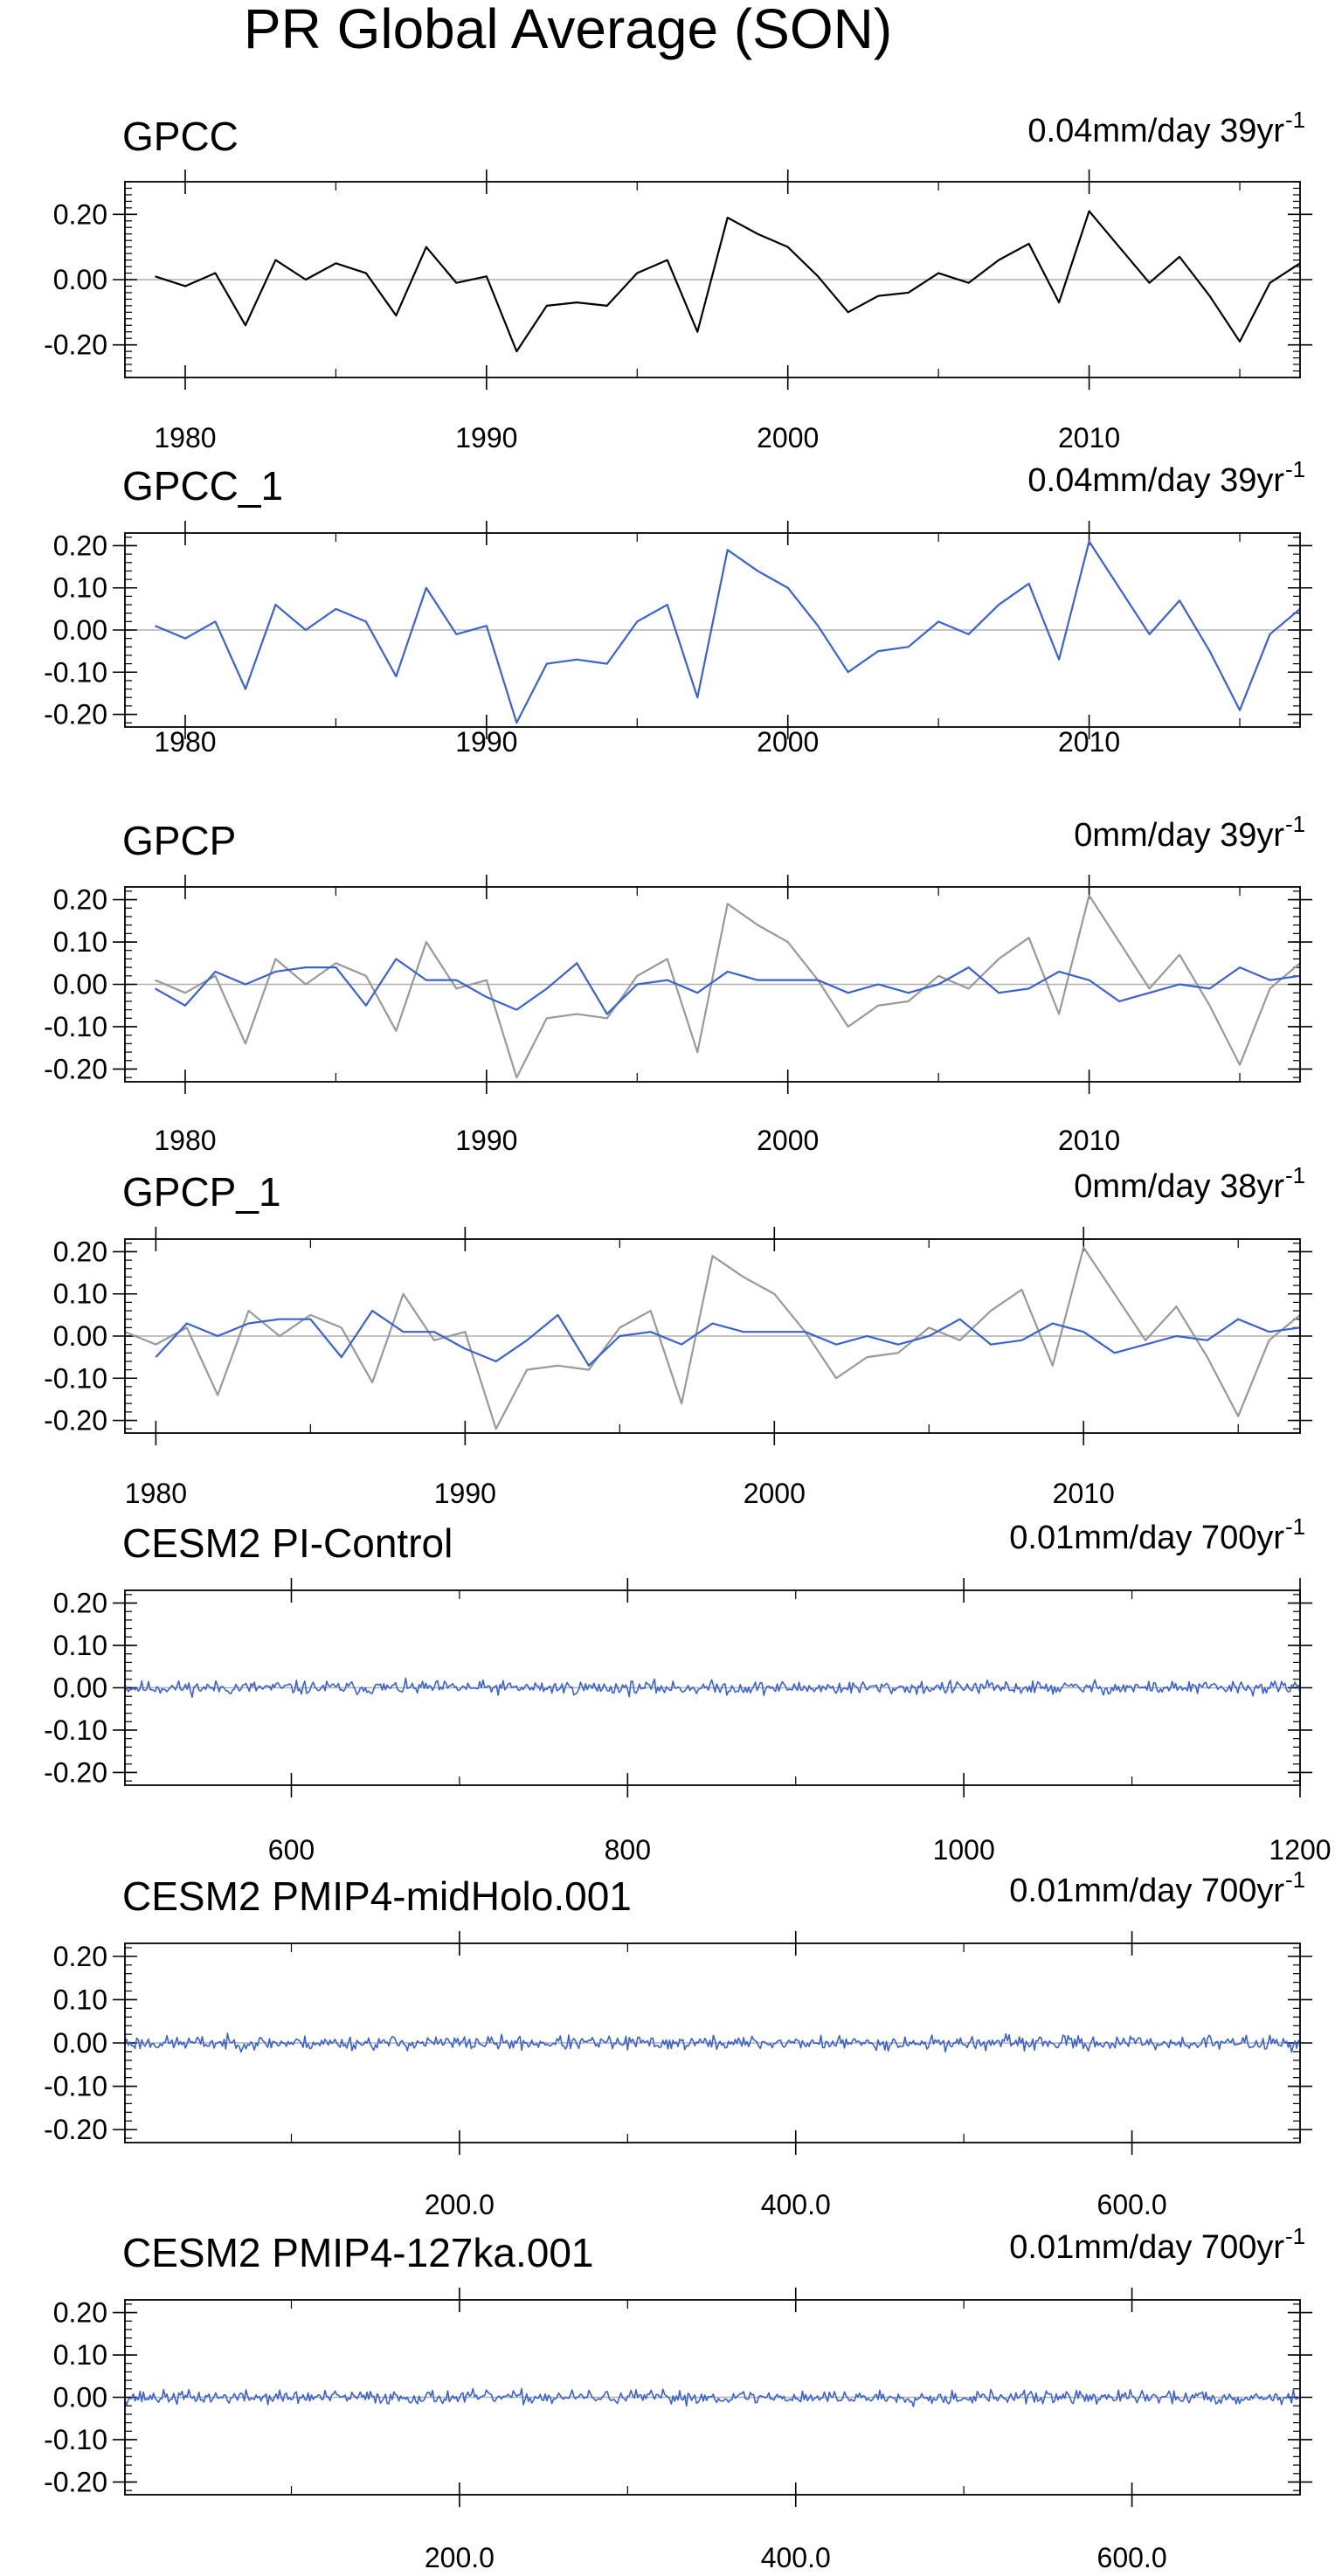 The height and width of the screenshot is (2576, 1335). I want to click on panel-title: GPCP, so click(179, 840).